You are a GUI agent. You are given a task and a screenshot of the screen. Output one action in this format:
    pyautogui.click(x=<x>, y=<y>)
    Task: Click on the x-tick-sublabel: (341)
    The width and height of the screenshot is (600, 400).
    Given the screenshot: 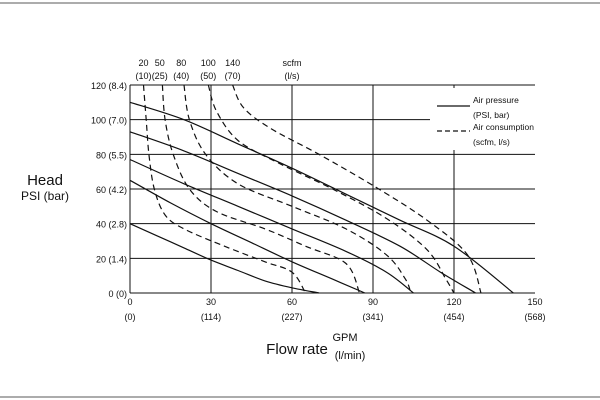 What is the action you would take?
    pyautogui.click(x=372, y=317)
    